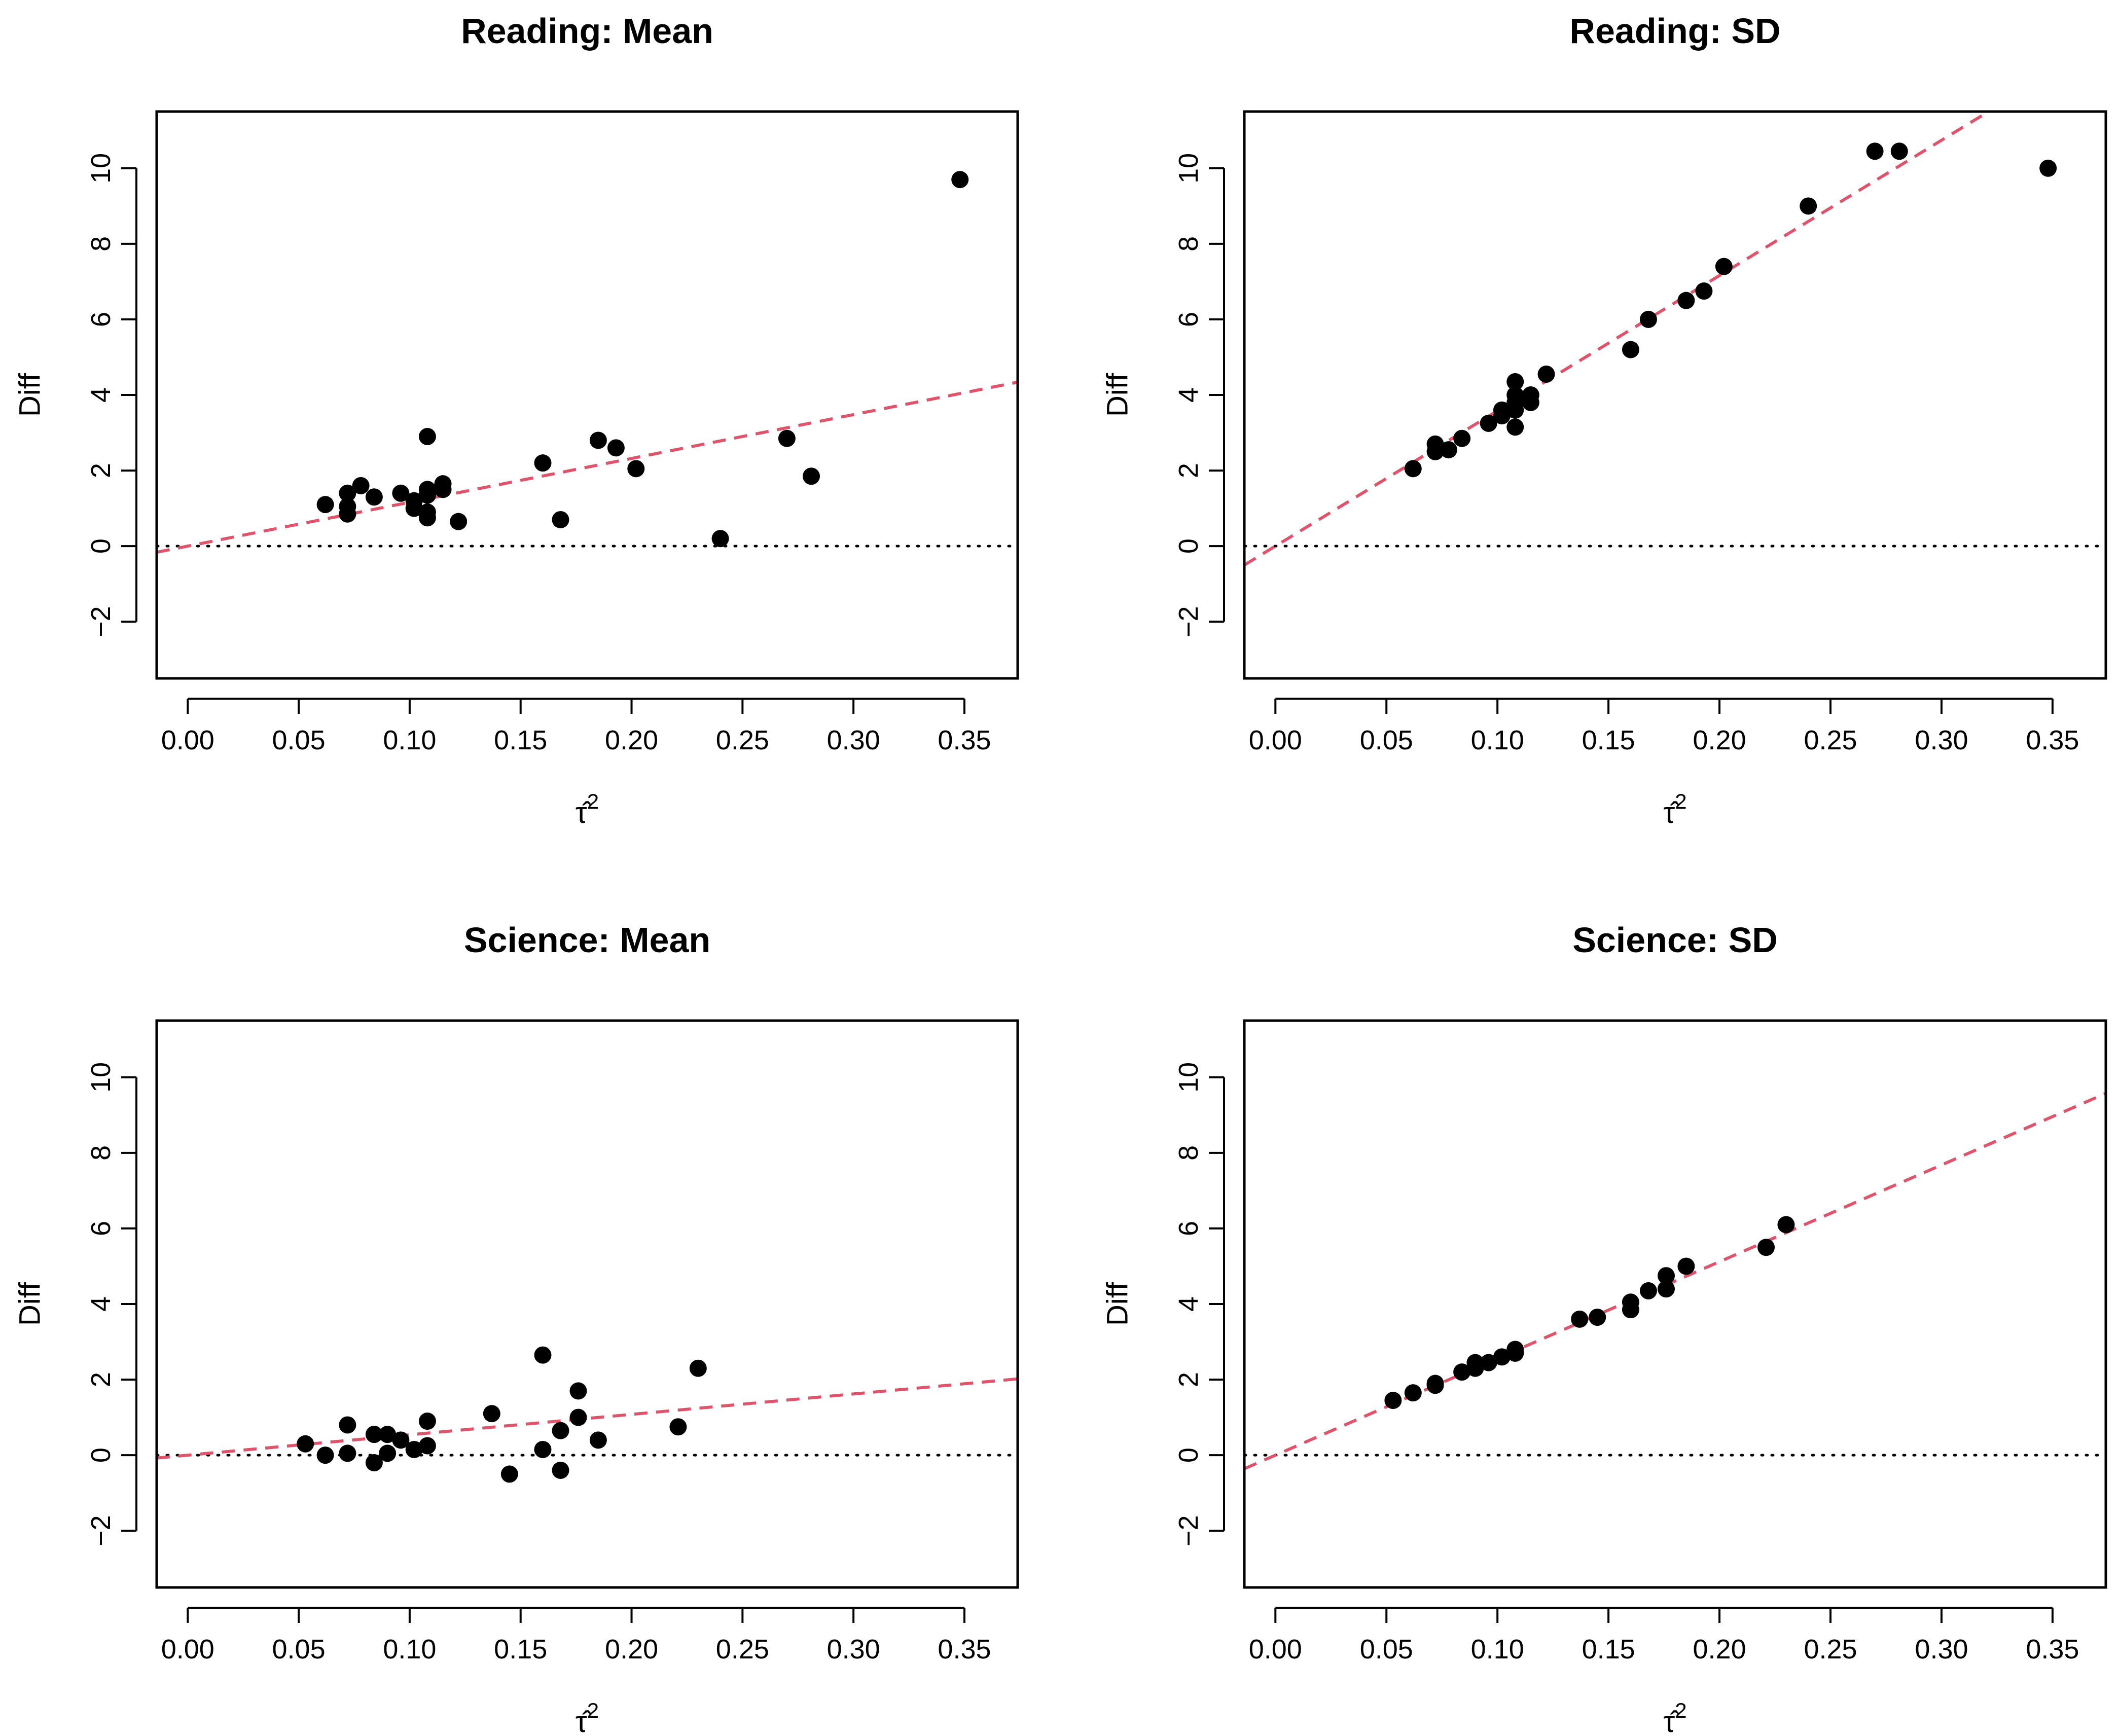 The width and height of the screenshot is (2119, 1736). What do you see at coordinates (587, 31) in the screenshot?
I see `panel-title: Reading: Mean` at bounding box center [587, 31].